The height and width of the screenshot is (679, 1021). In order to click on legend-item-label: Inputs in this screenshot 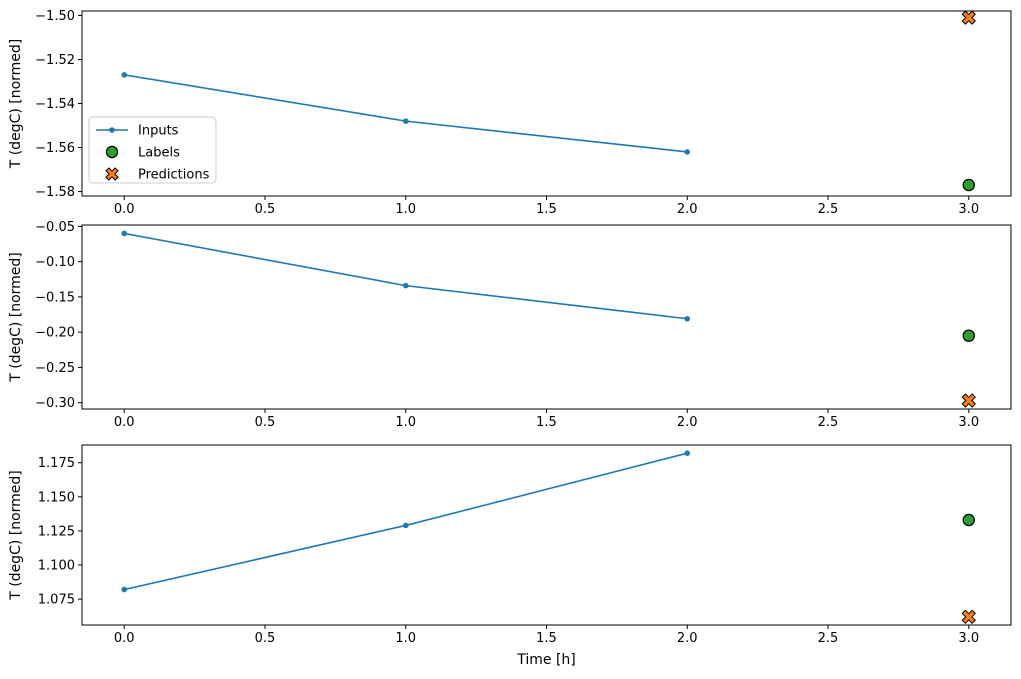, I will do `click(158, 131)`.